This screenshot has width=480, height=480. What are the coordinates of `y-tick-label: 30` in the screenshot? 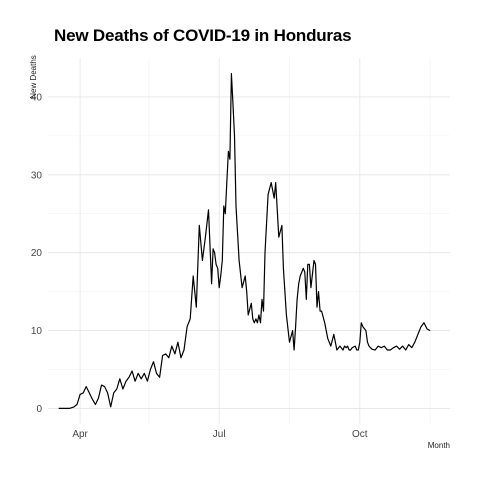 It's located at (37, 175).